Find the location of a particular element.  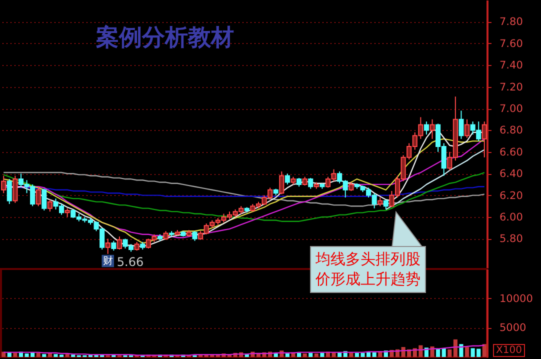

y-tick-label: 7.20 is located at coordinates (511, 87).